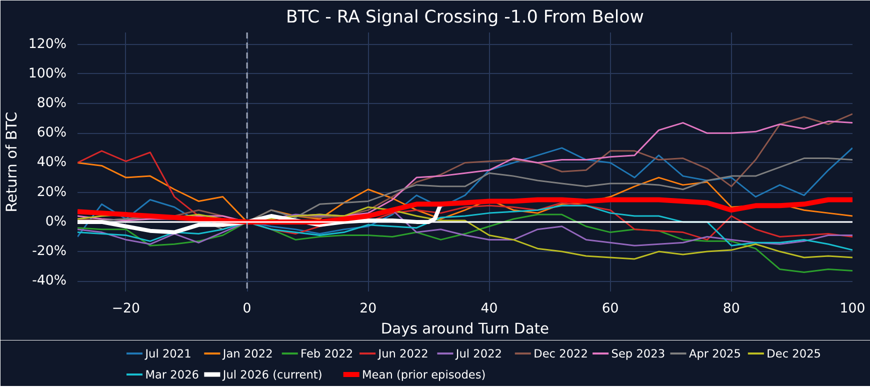 This screenshot has height=390, width=870. What do you see at coordinates (489, 309) in the screenshot?
I see `x-tick-label: 40` at bounding box center [489, 309].